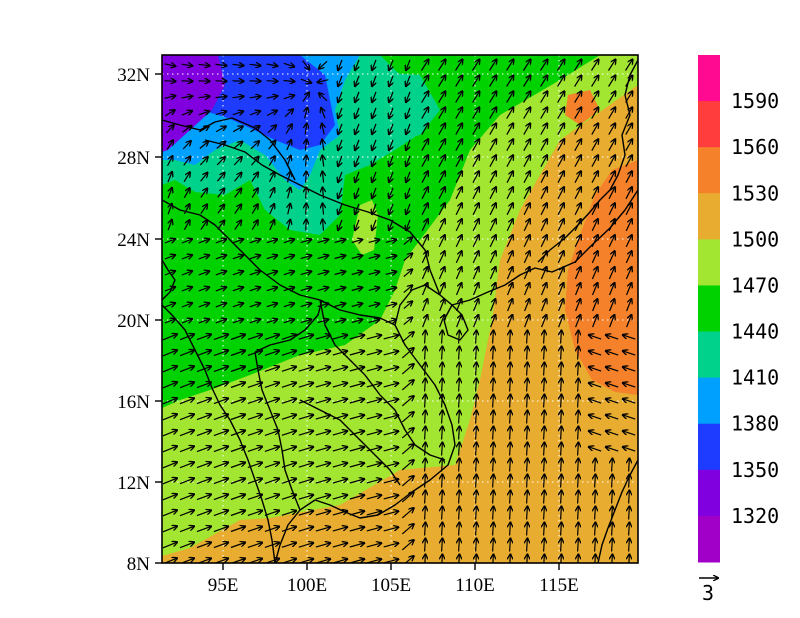  I want to click on colorbar-label: 1350, so click(755, 470).